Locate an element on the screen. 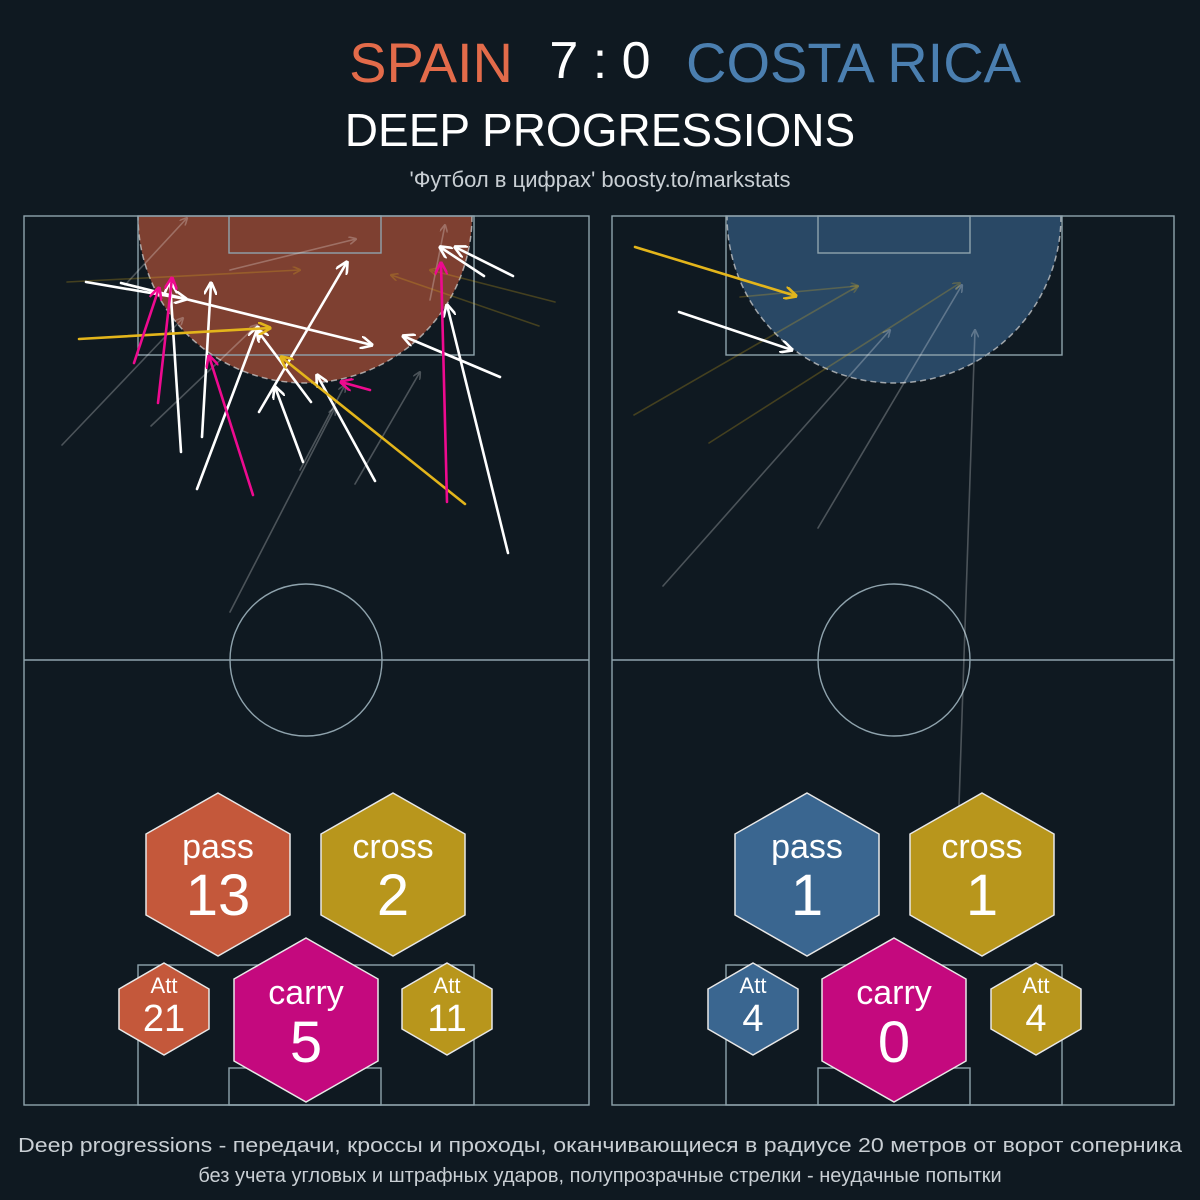  away-pass-count: 1 is located at coordinates (807, 895).